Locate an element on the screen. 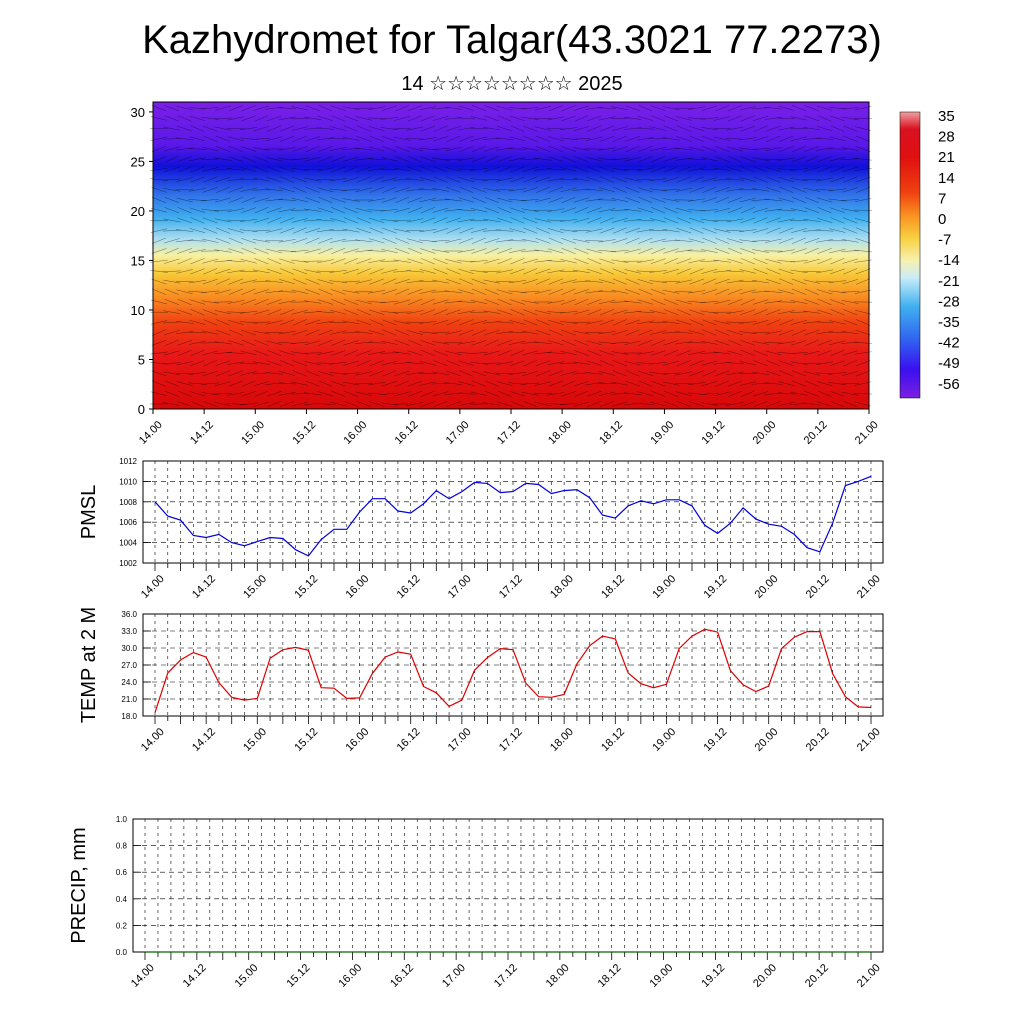  x-tick-label: 14.00 is located at coordinates (143, 976).